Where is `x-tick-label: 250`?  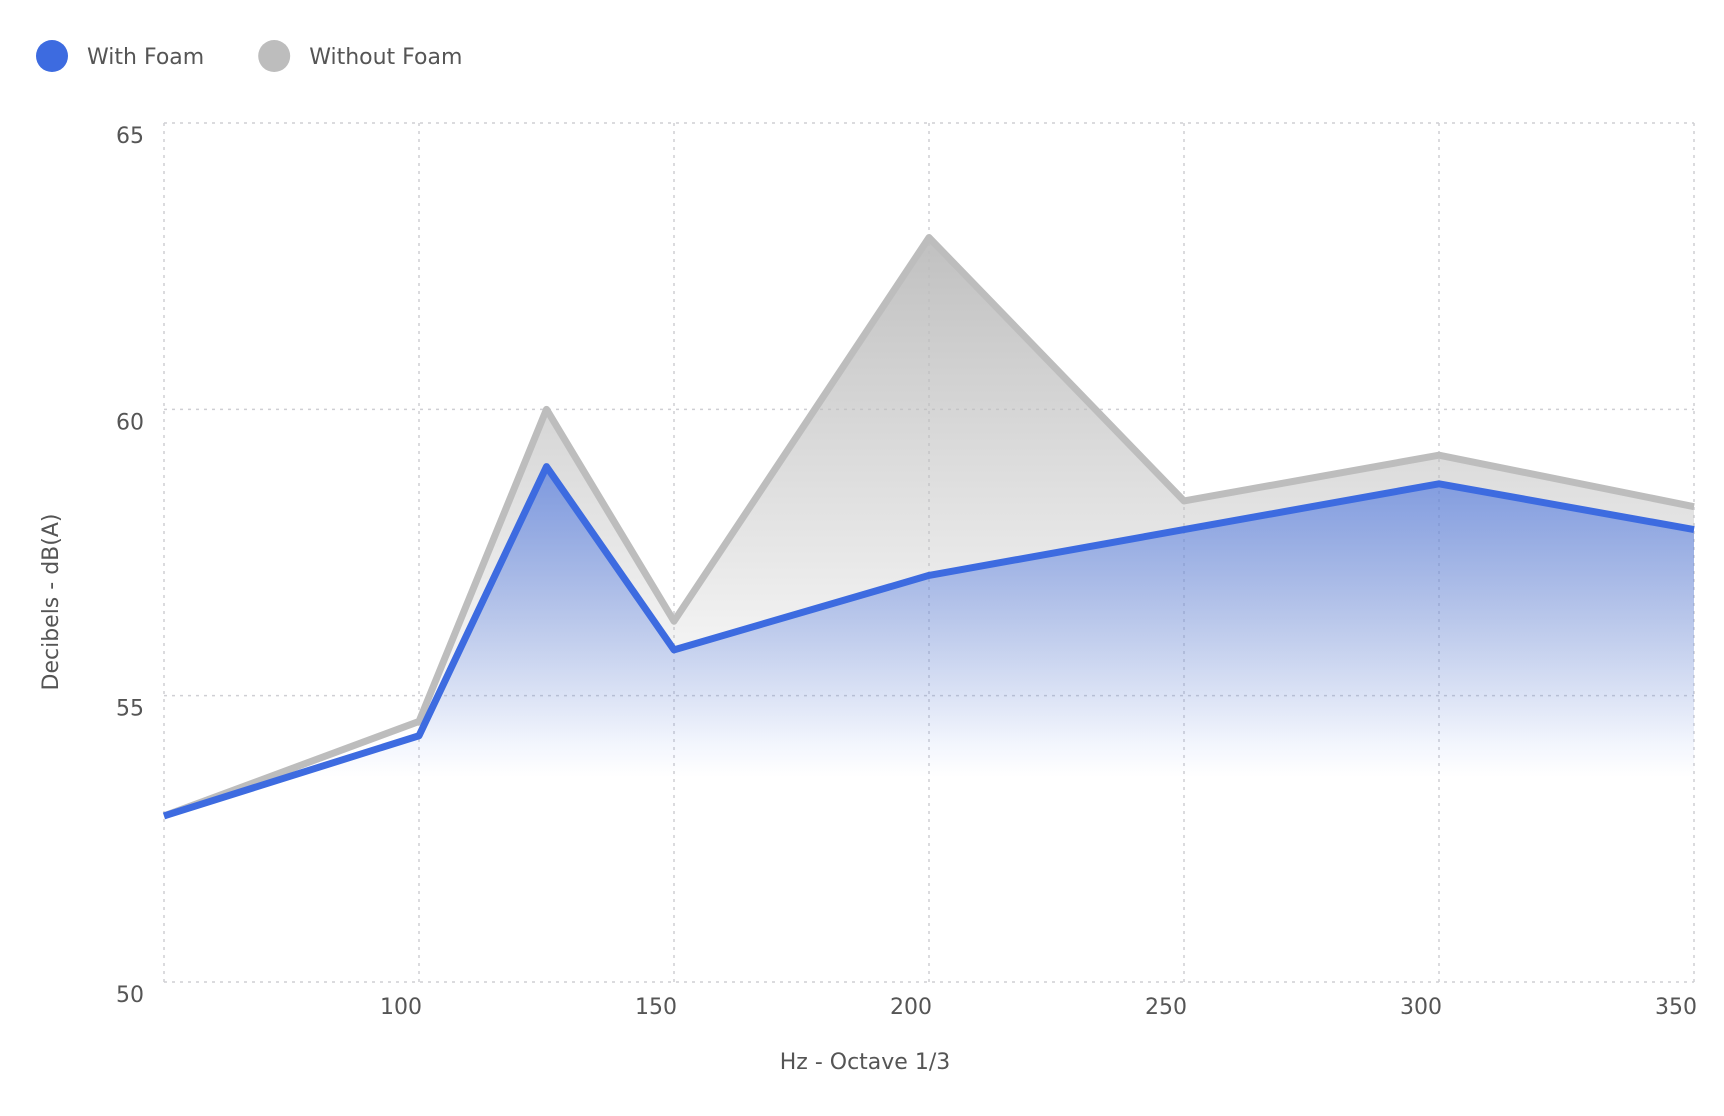 x-tick-label: 250 is located at coordinates (1166, 1007).